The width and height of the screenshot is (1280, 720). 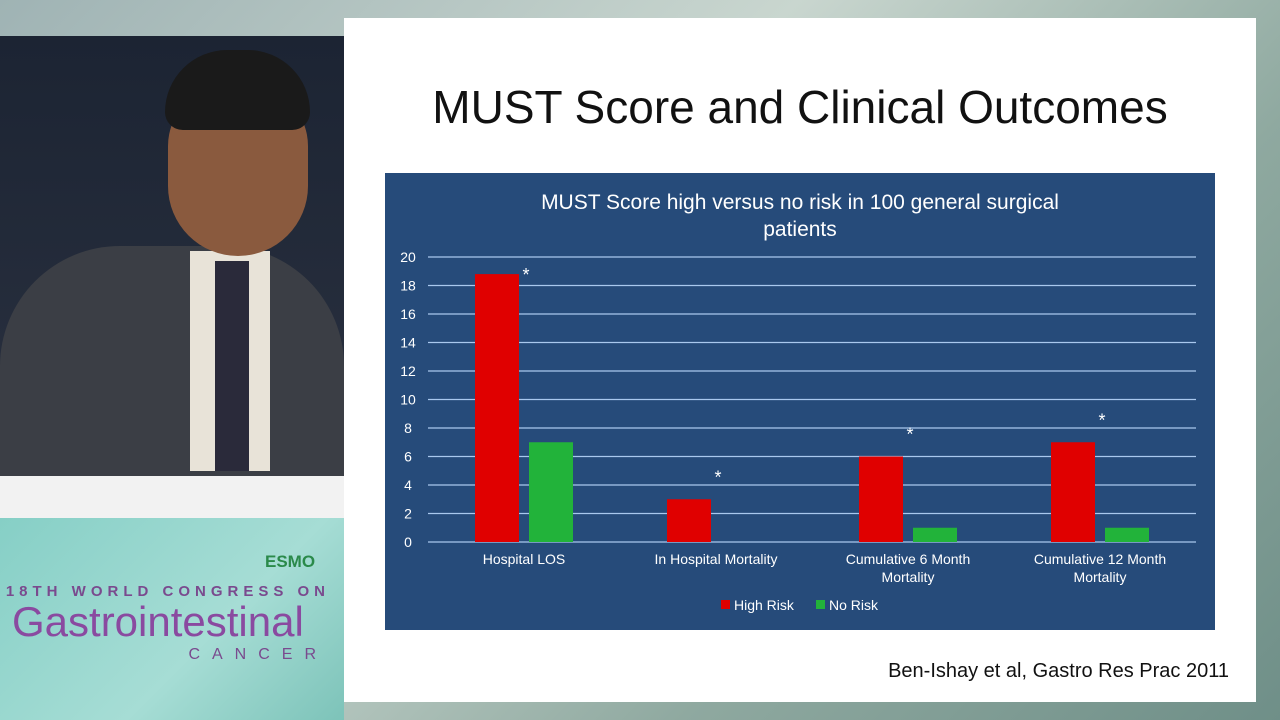 What do you see at coordinates (1058, 671) in the screenshot?
I see `citation: Ben-Ishay et al, Gastro Res Prac 2011` at bounding box center [1058, 671].